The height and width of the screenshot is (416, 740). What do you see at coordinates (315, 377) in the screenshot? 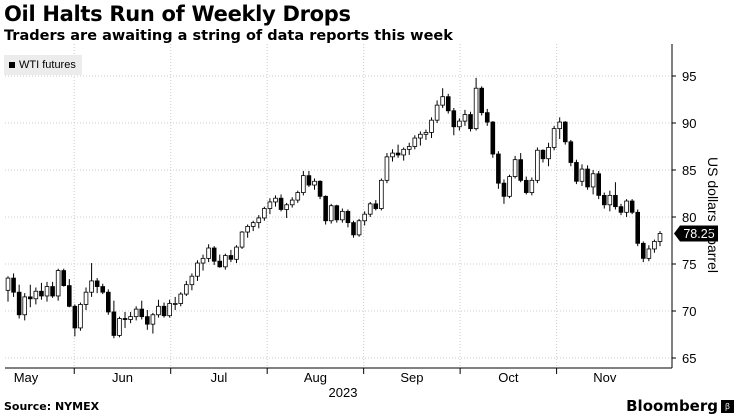
I see `x-tick-label: Aug` at bounding box center [315, 377].